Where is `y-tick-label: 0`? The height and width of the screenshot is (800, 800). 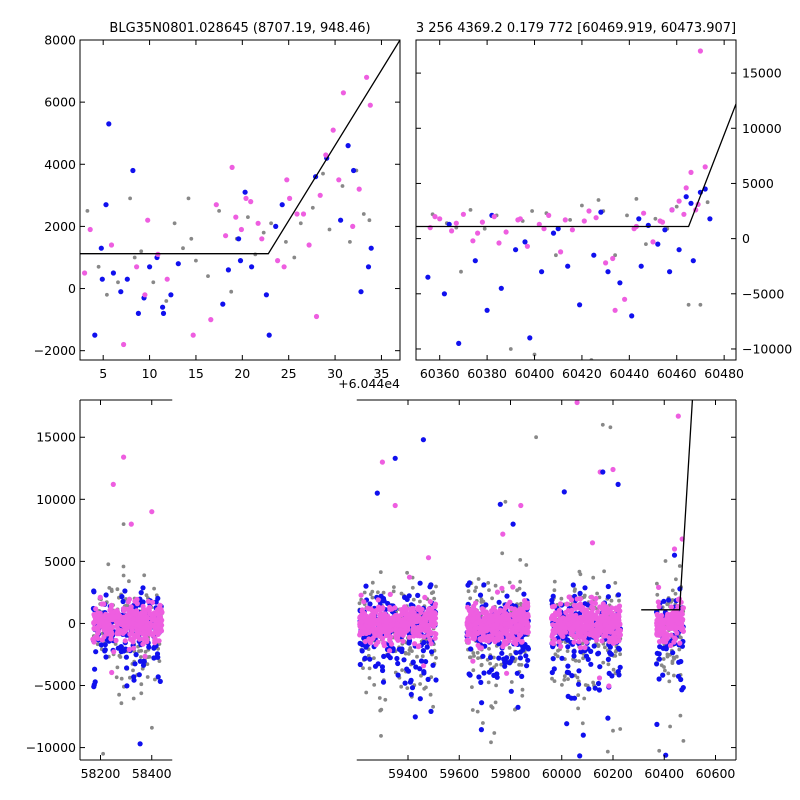
y-tick-label: 0 is located at coordinates (72, 288).